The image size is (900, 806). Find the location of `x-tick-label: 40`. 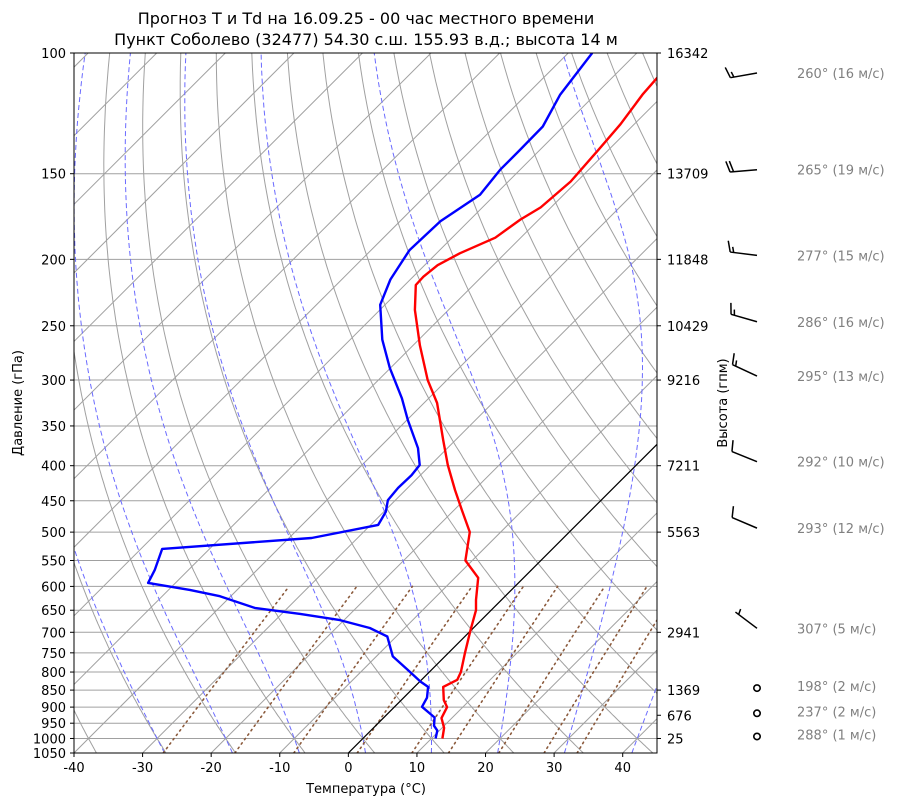

x-tick-label: 40 is located at coordinates (622, 768).